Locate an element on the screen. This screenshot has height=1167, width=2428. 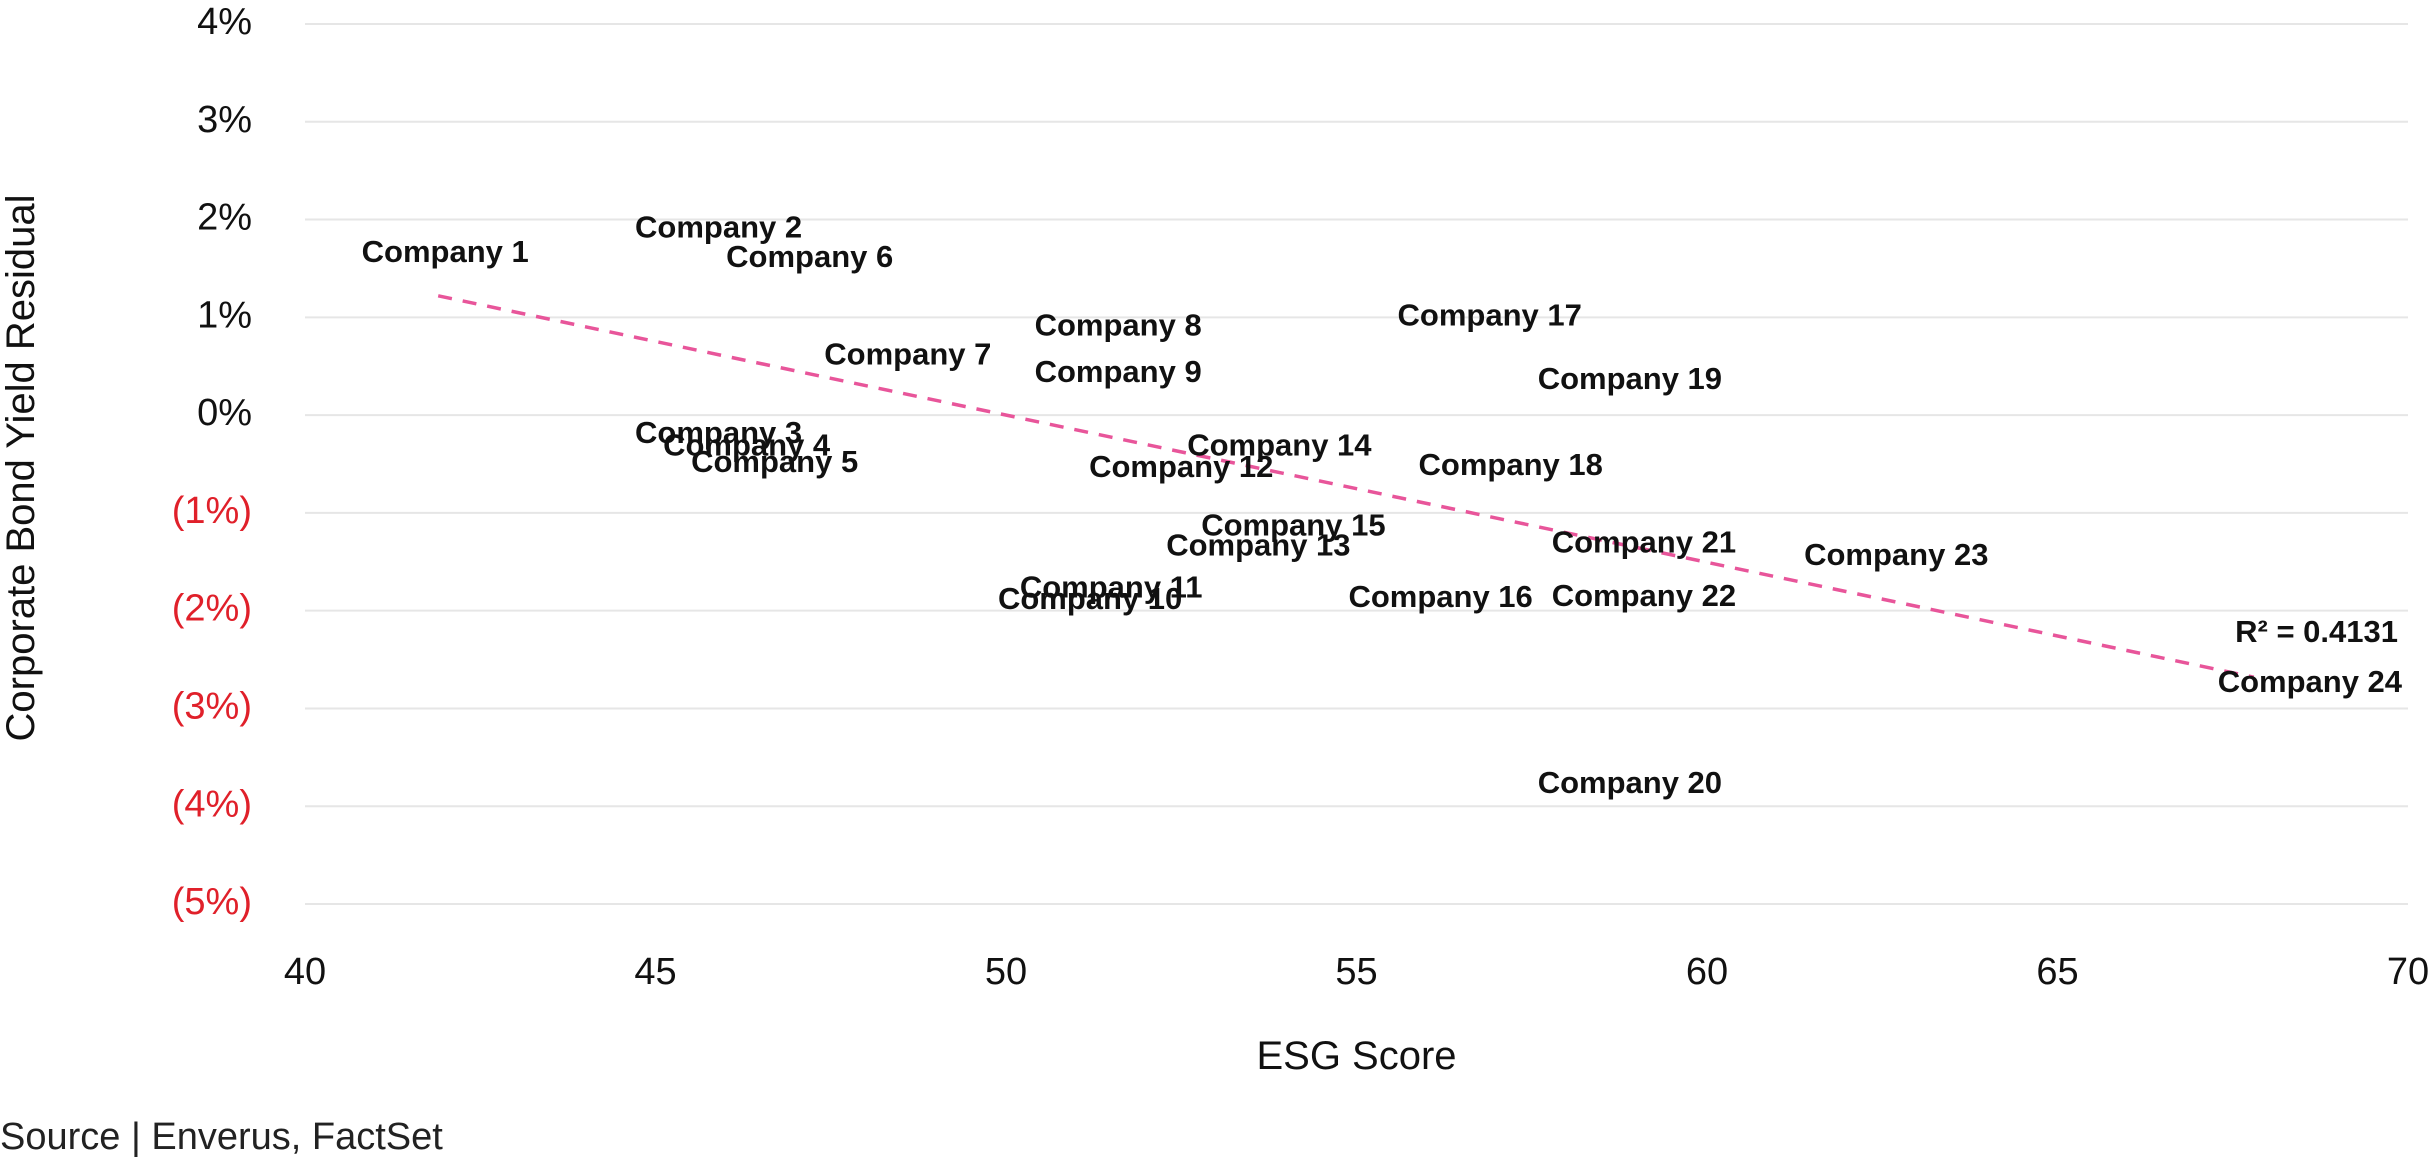
y-tick-label: 0% is located at coordinates (224, 413).